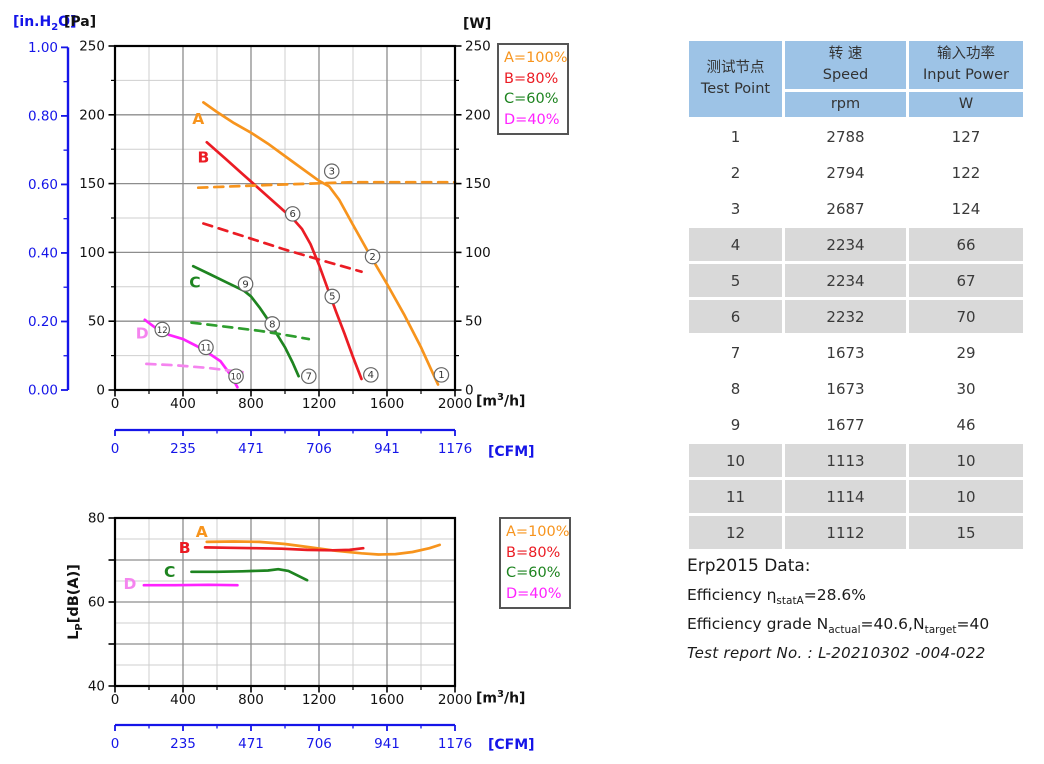 Image resolution: width=1044 pixels, height=764 pixels. Describe the element at coordinates (845, 461) in the screenshot. I see `cell-speed: 1113` at that location.